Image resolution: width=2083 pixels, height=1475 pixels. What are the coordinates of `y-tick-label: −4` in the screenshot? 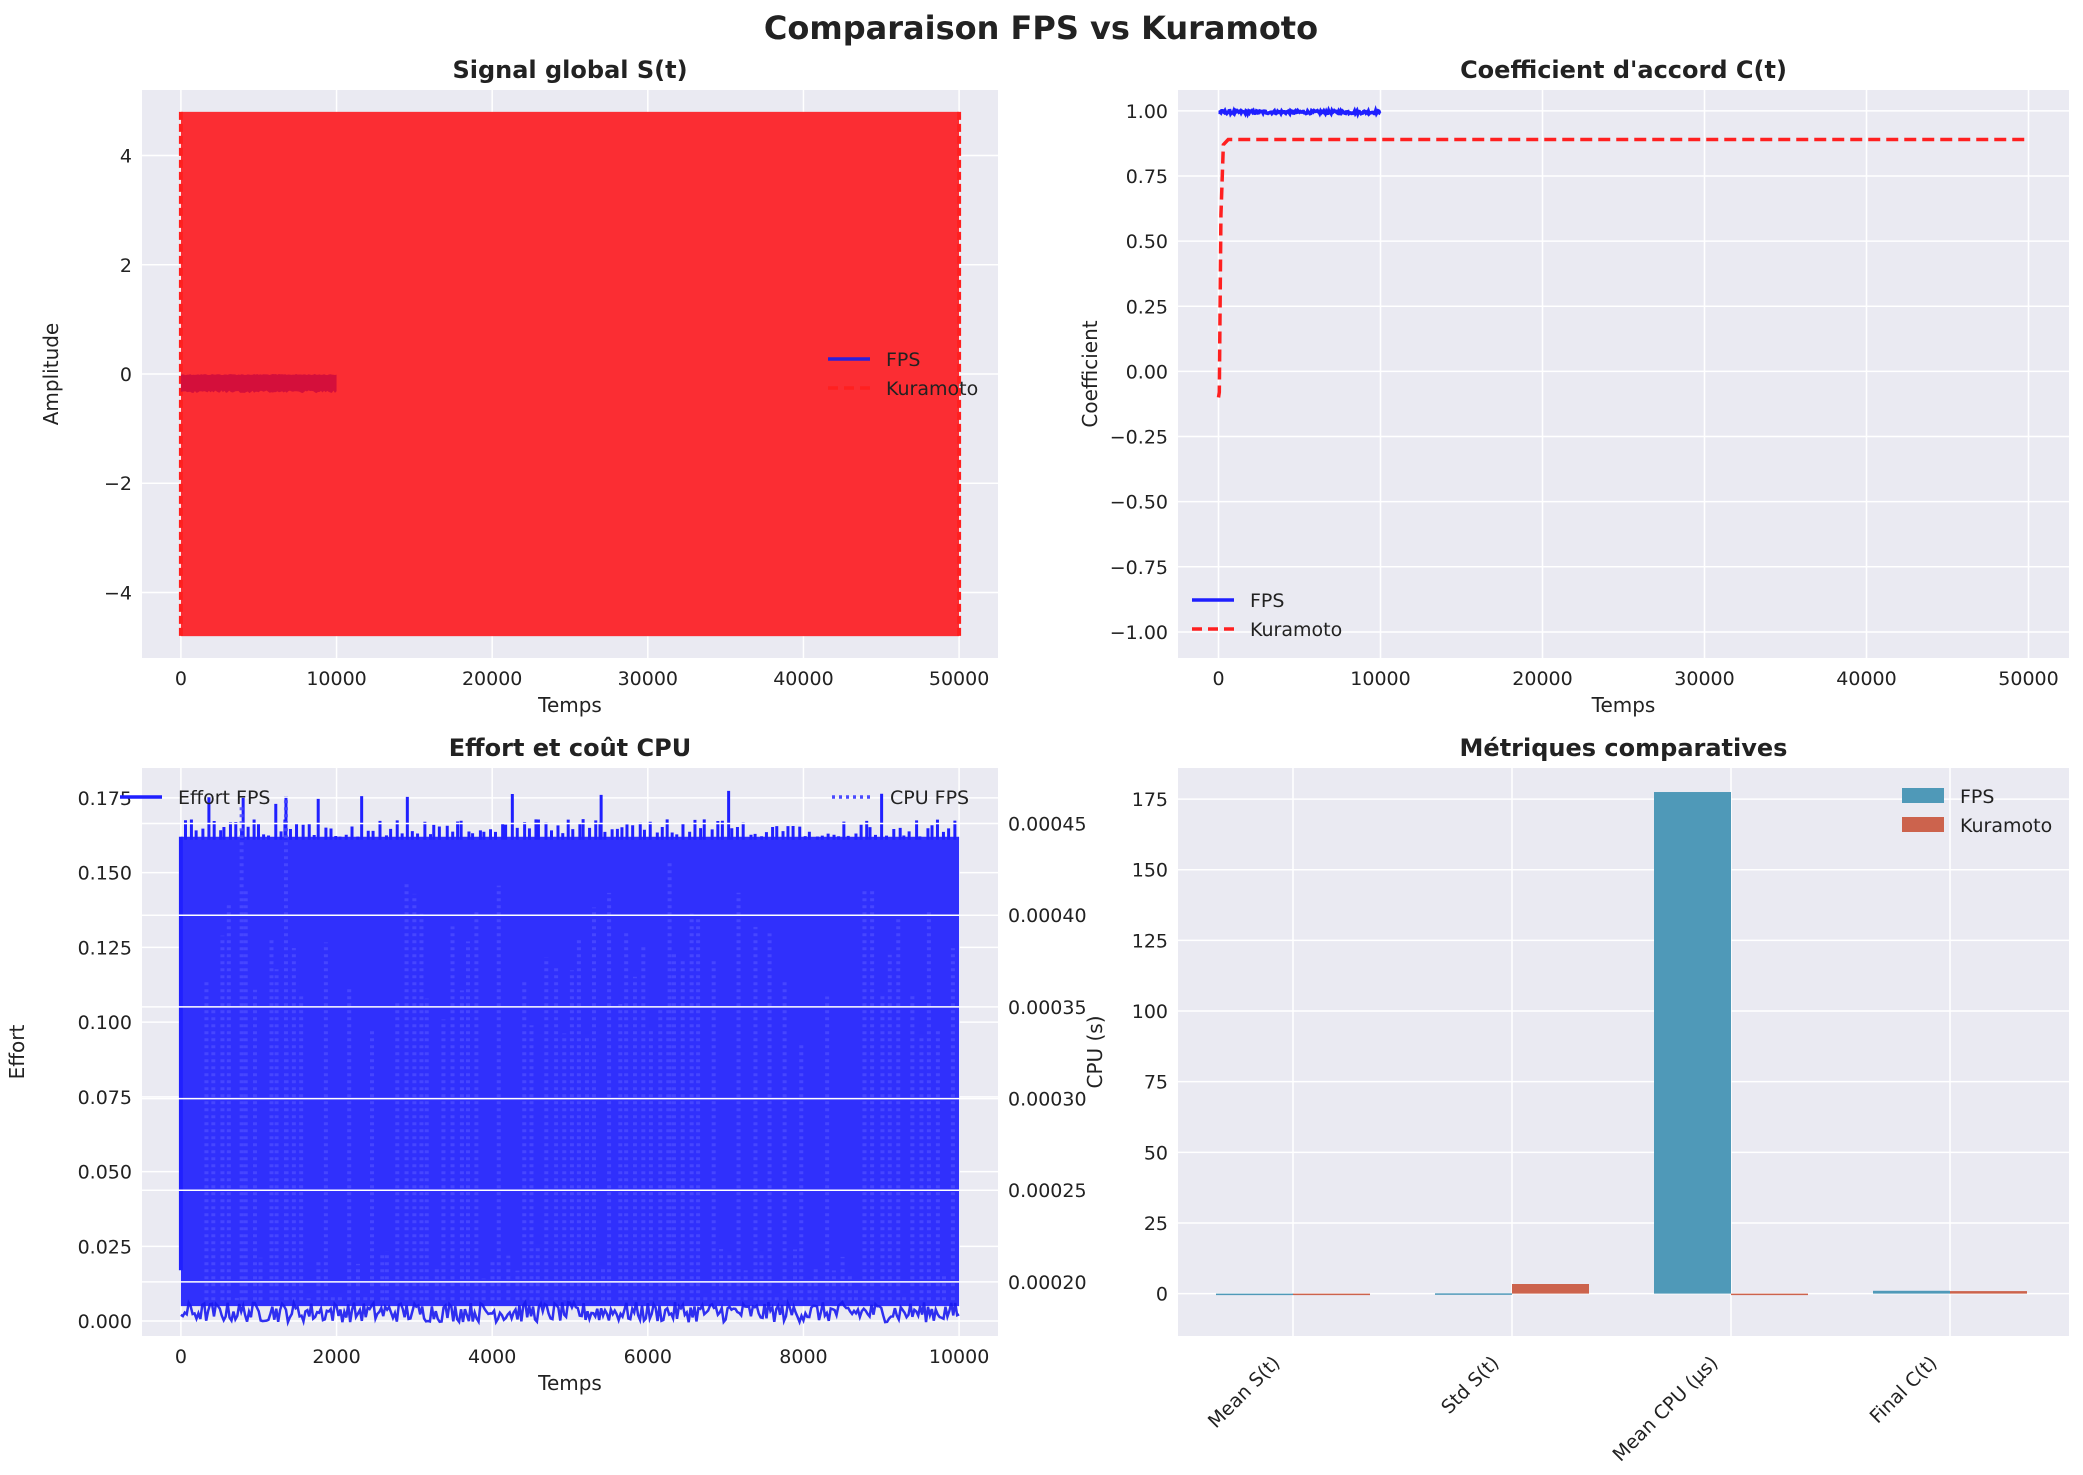 It's located at (118, 593).